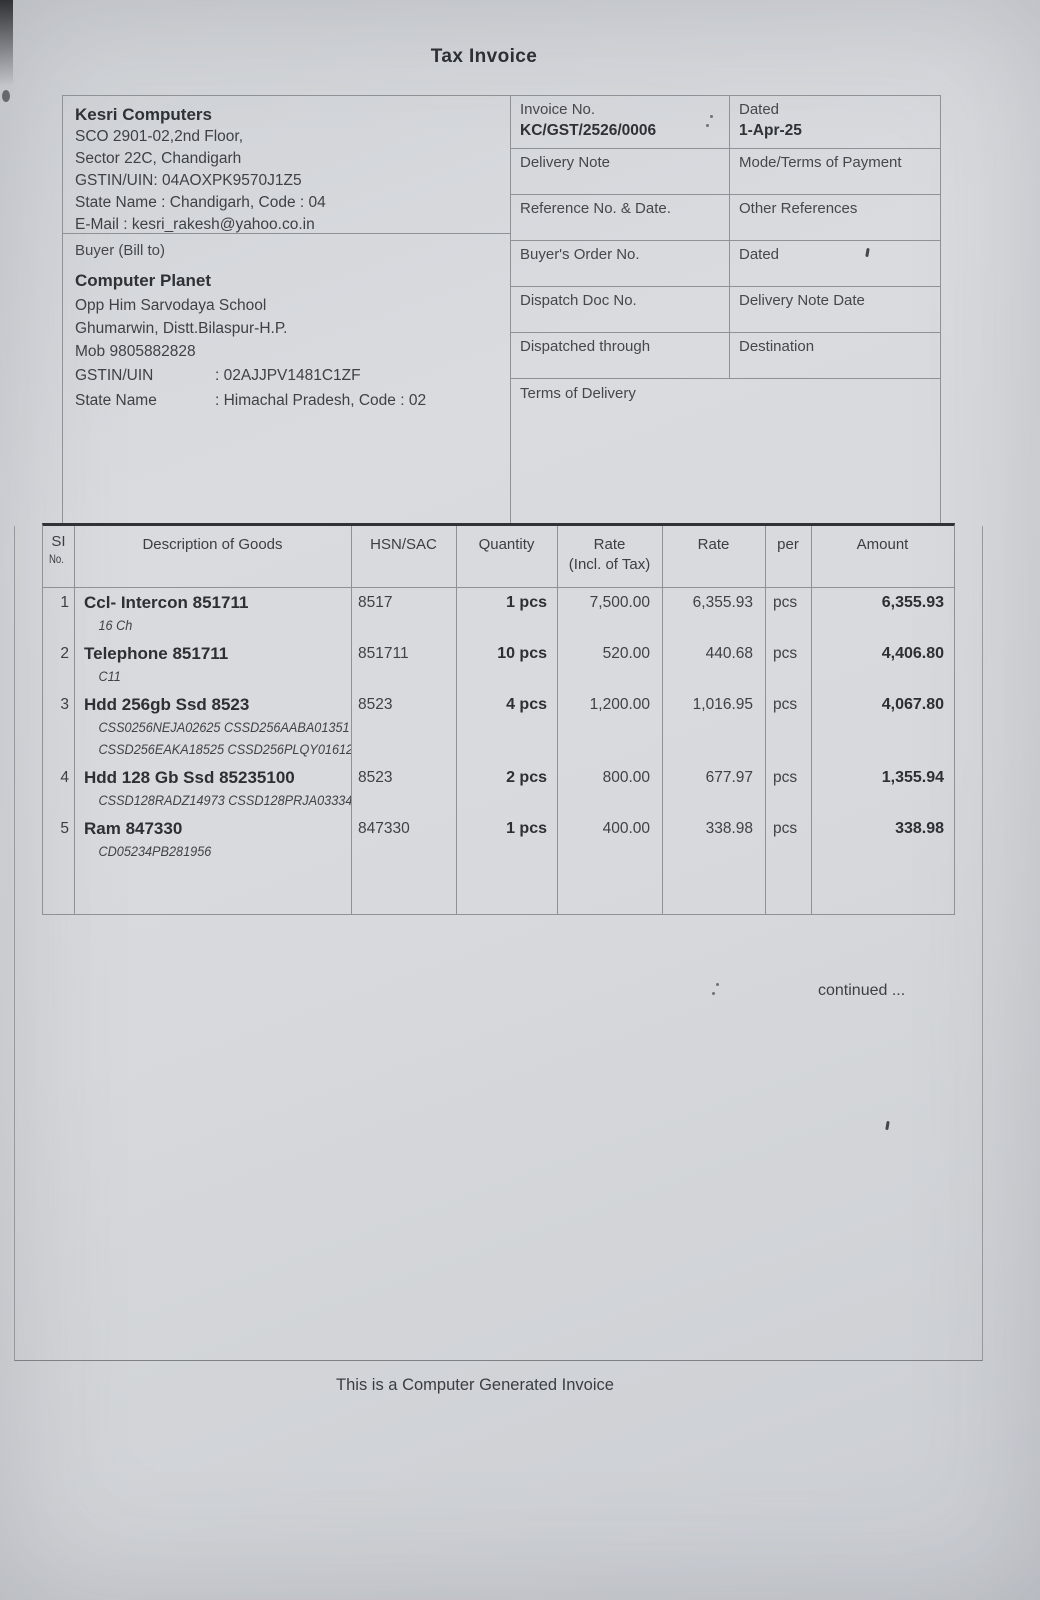 The height and width of the screenshot is (1600, 1040). What do you see at coordinates (609, 564) in the screenshot?
I see `header-rate-incl-line2: (Incl. of Tax)` at bounding box center [609, 564].